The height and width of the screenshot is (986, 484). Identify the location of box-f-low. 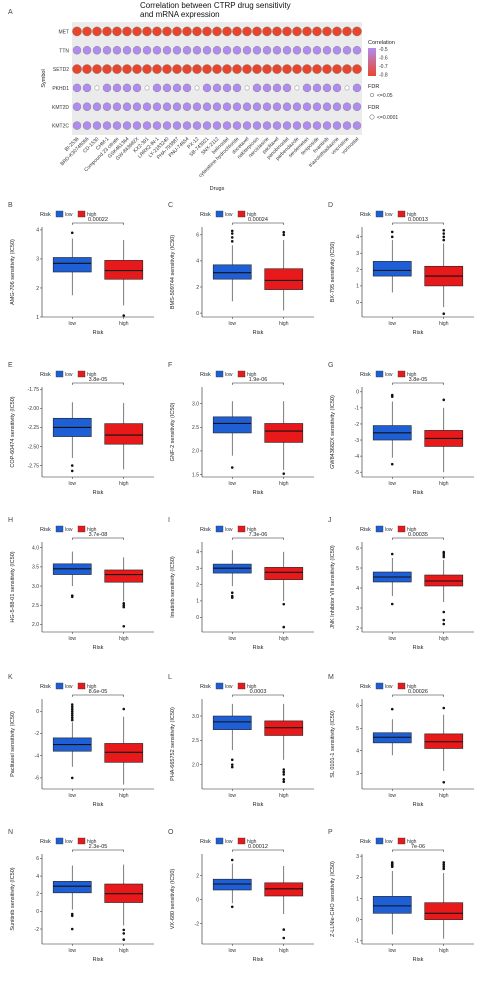
(232, 425).